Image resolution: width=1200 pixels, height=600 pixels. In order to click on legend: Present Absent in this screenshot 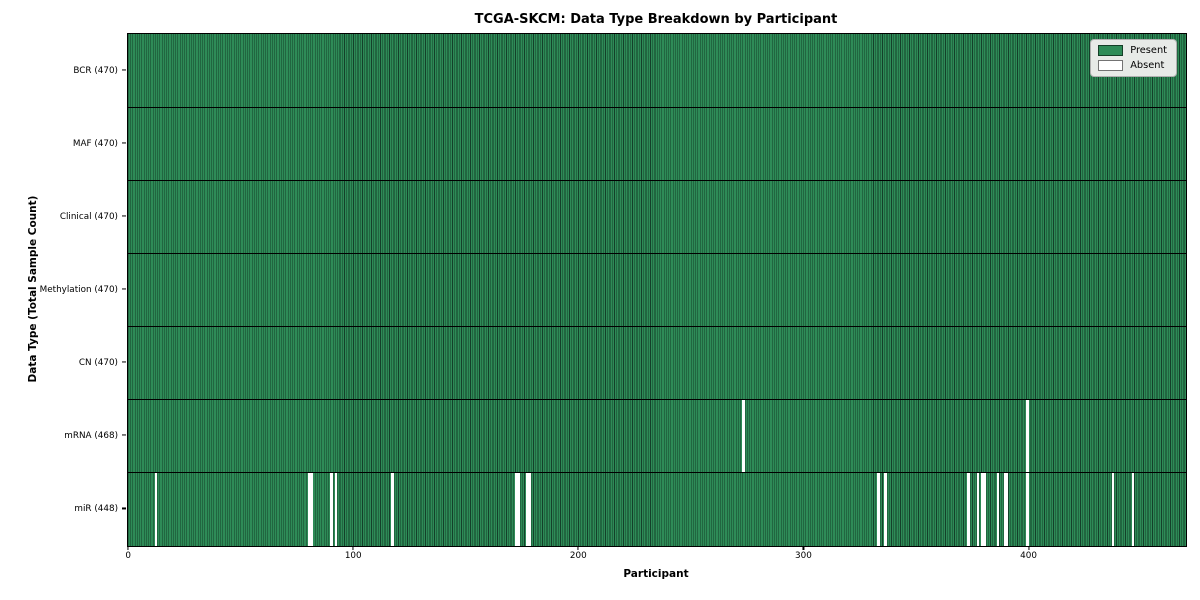, I will do `click(1133, 58)`.